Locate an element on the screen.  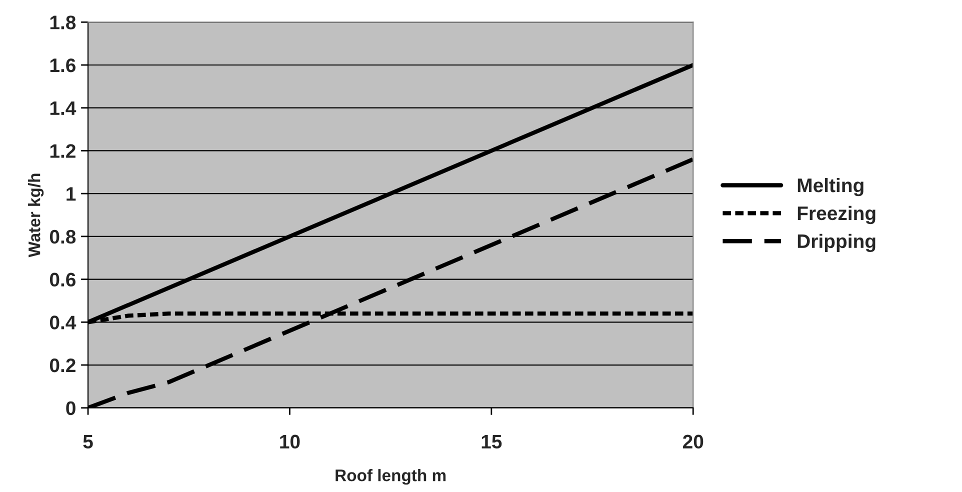
y-tick-label: 1.4 is located at coordinates (63, 108).